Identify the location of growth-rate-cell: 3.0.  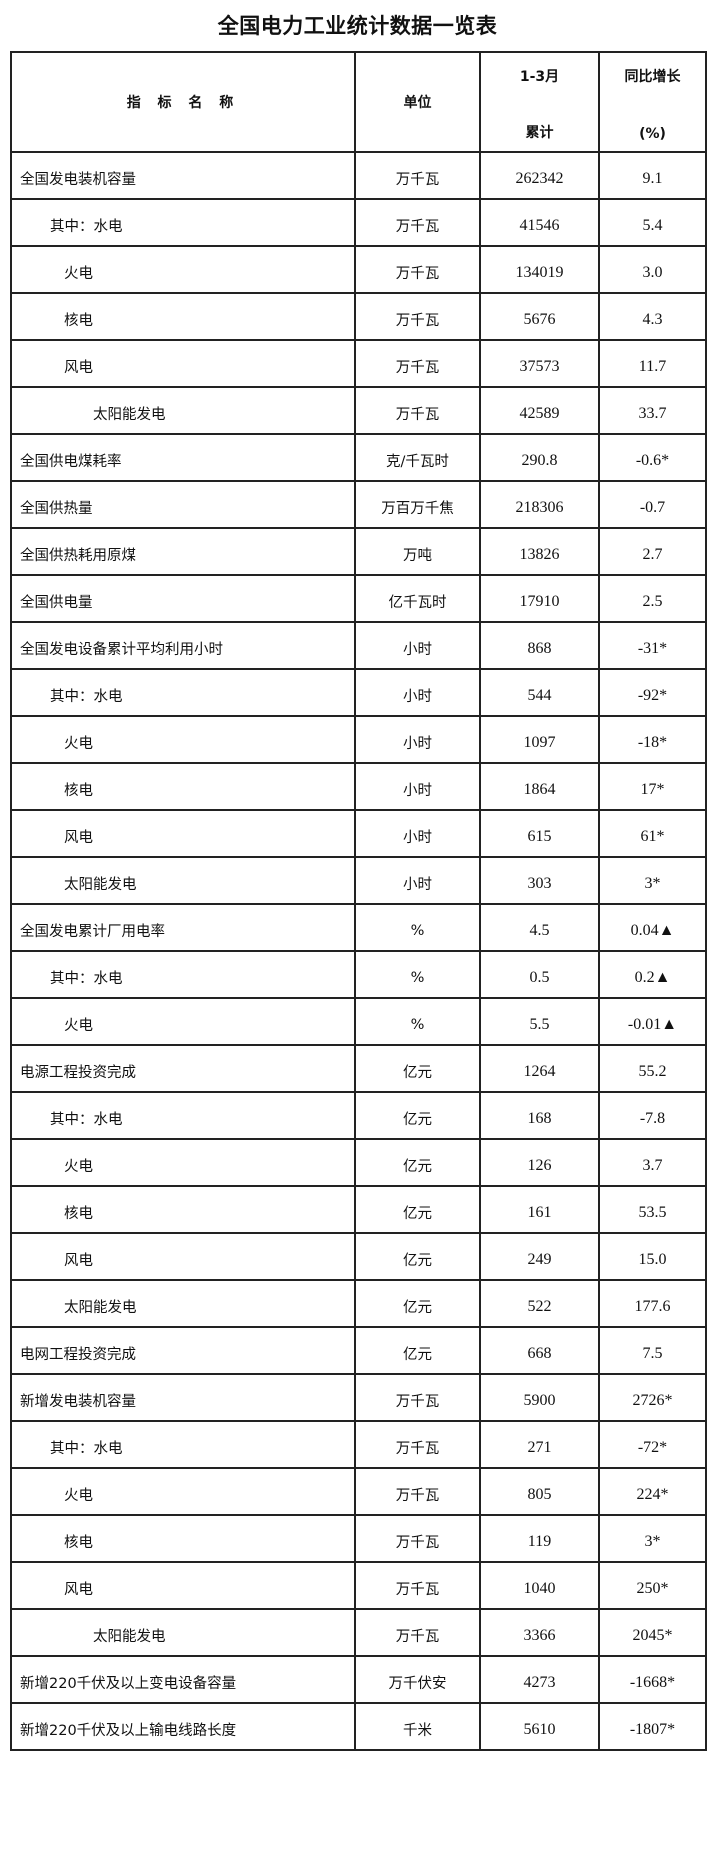
(652, 269).